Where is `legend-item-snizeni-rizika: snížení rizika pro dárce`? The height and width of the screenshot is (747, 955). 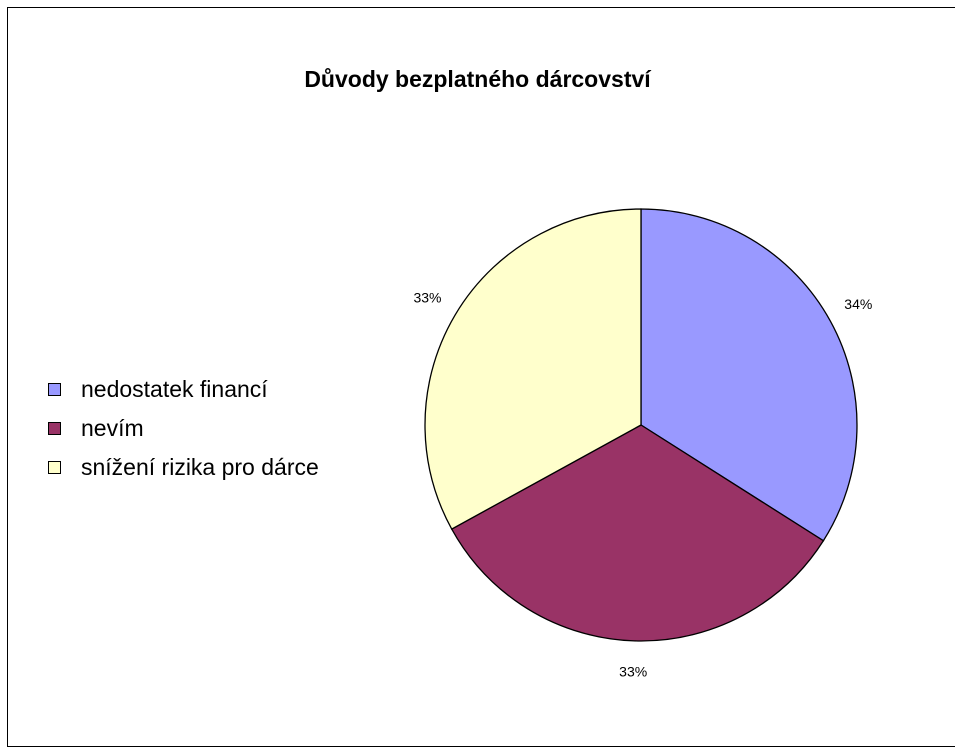
legend-item-snizeni-rizika: snížení rizika pro dárce is located at coordinates (183, 467).